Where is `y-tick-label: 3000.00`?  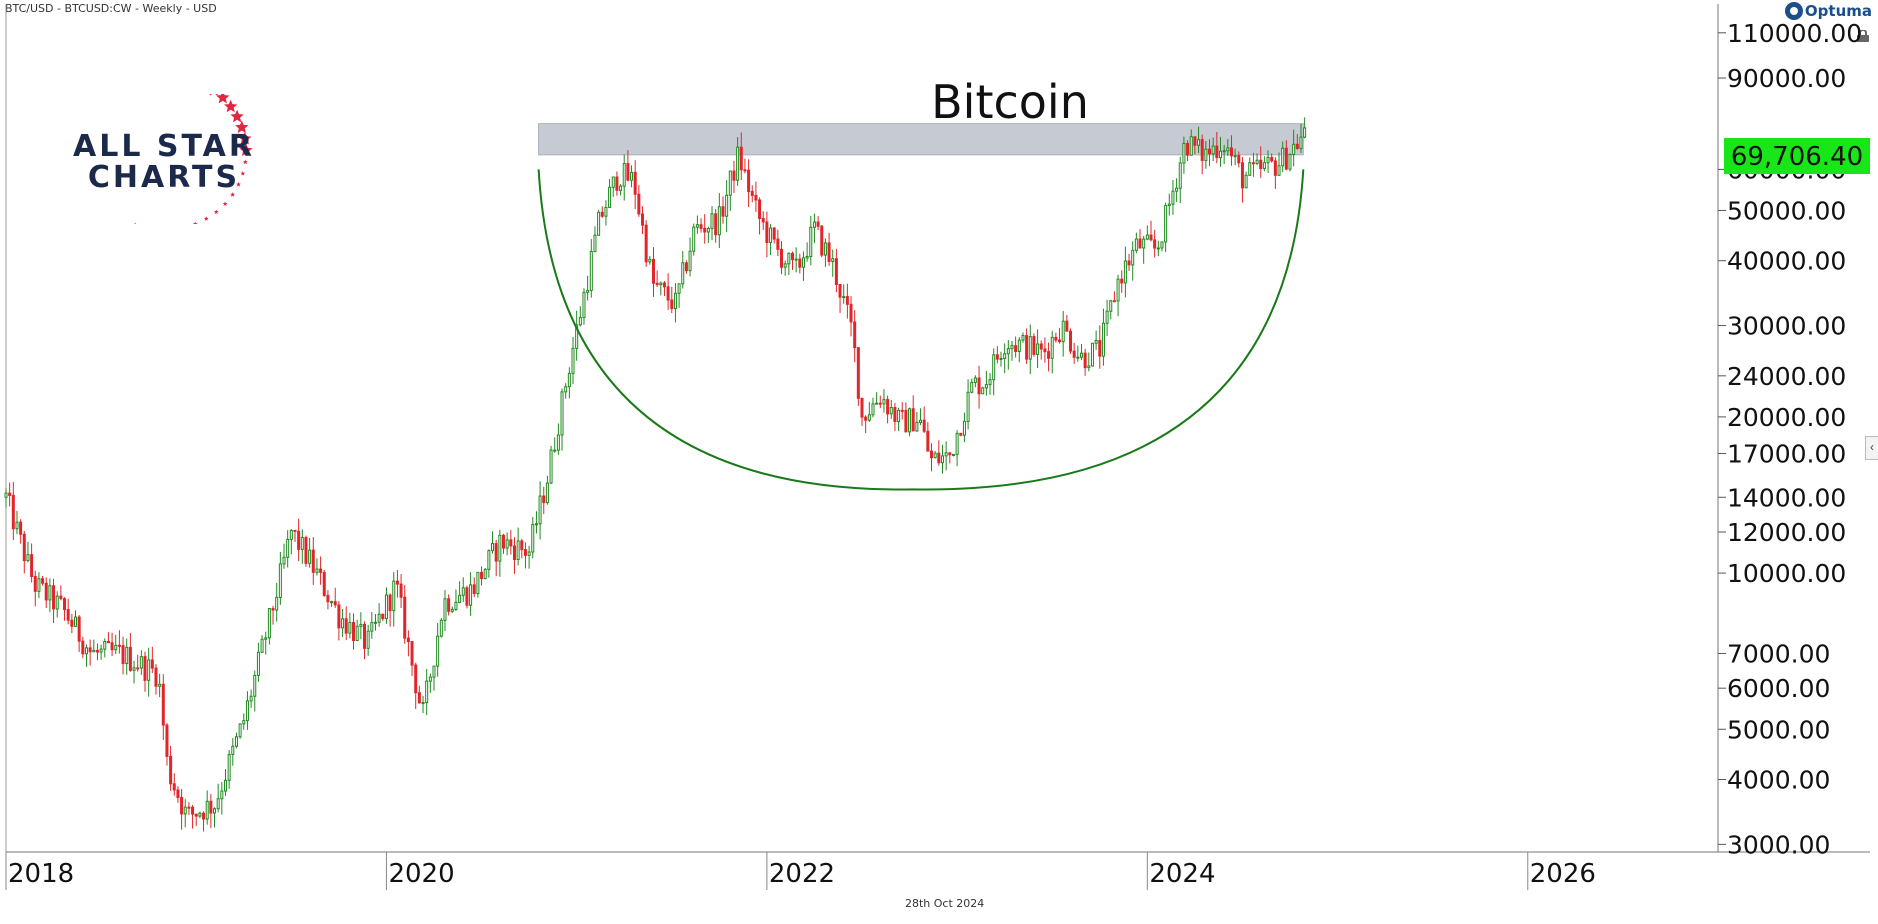 y-tick-label: 3000.00 is located at coordinates (1778, 844).